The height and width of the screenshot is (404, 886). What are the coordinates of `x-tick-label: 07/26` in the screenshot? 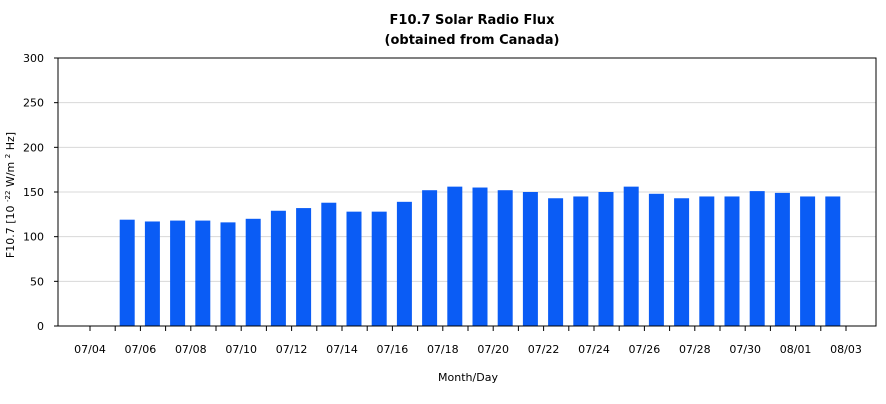 It's located at (645, 349).